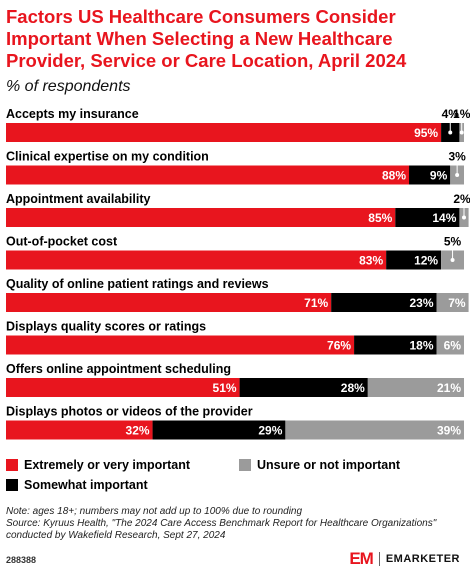 The height and width of the screenshot is (573, 470). Describe the element at coordinates (62, 242) in the screenshot. I see `category-label: Out-of-pocket cost` at that location.